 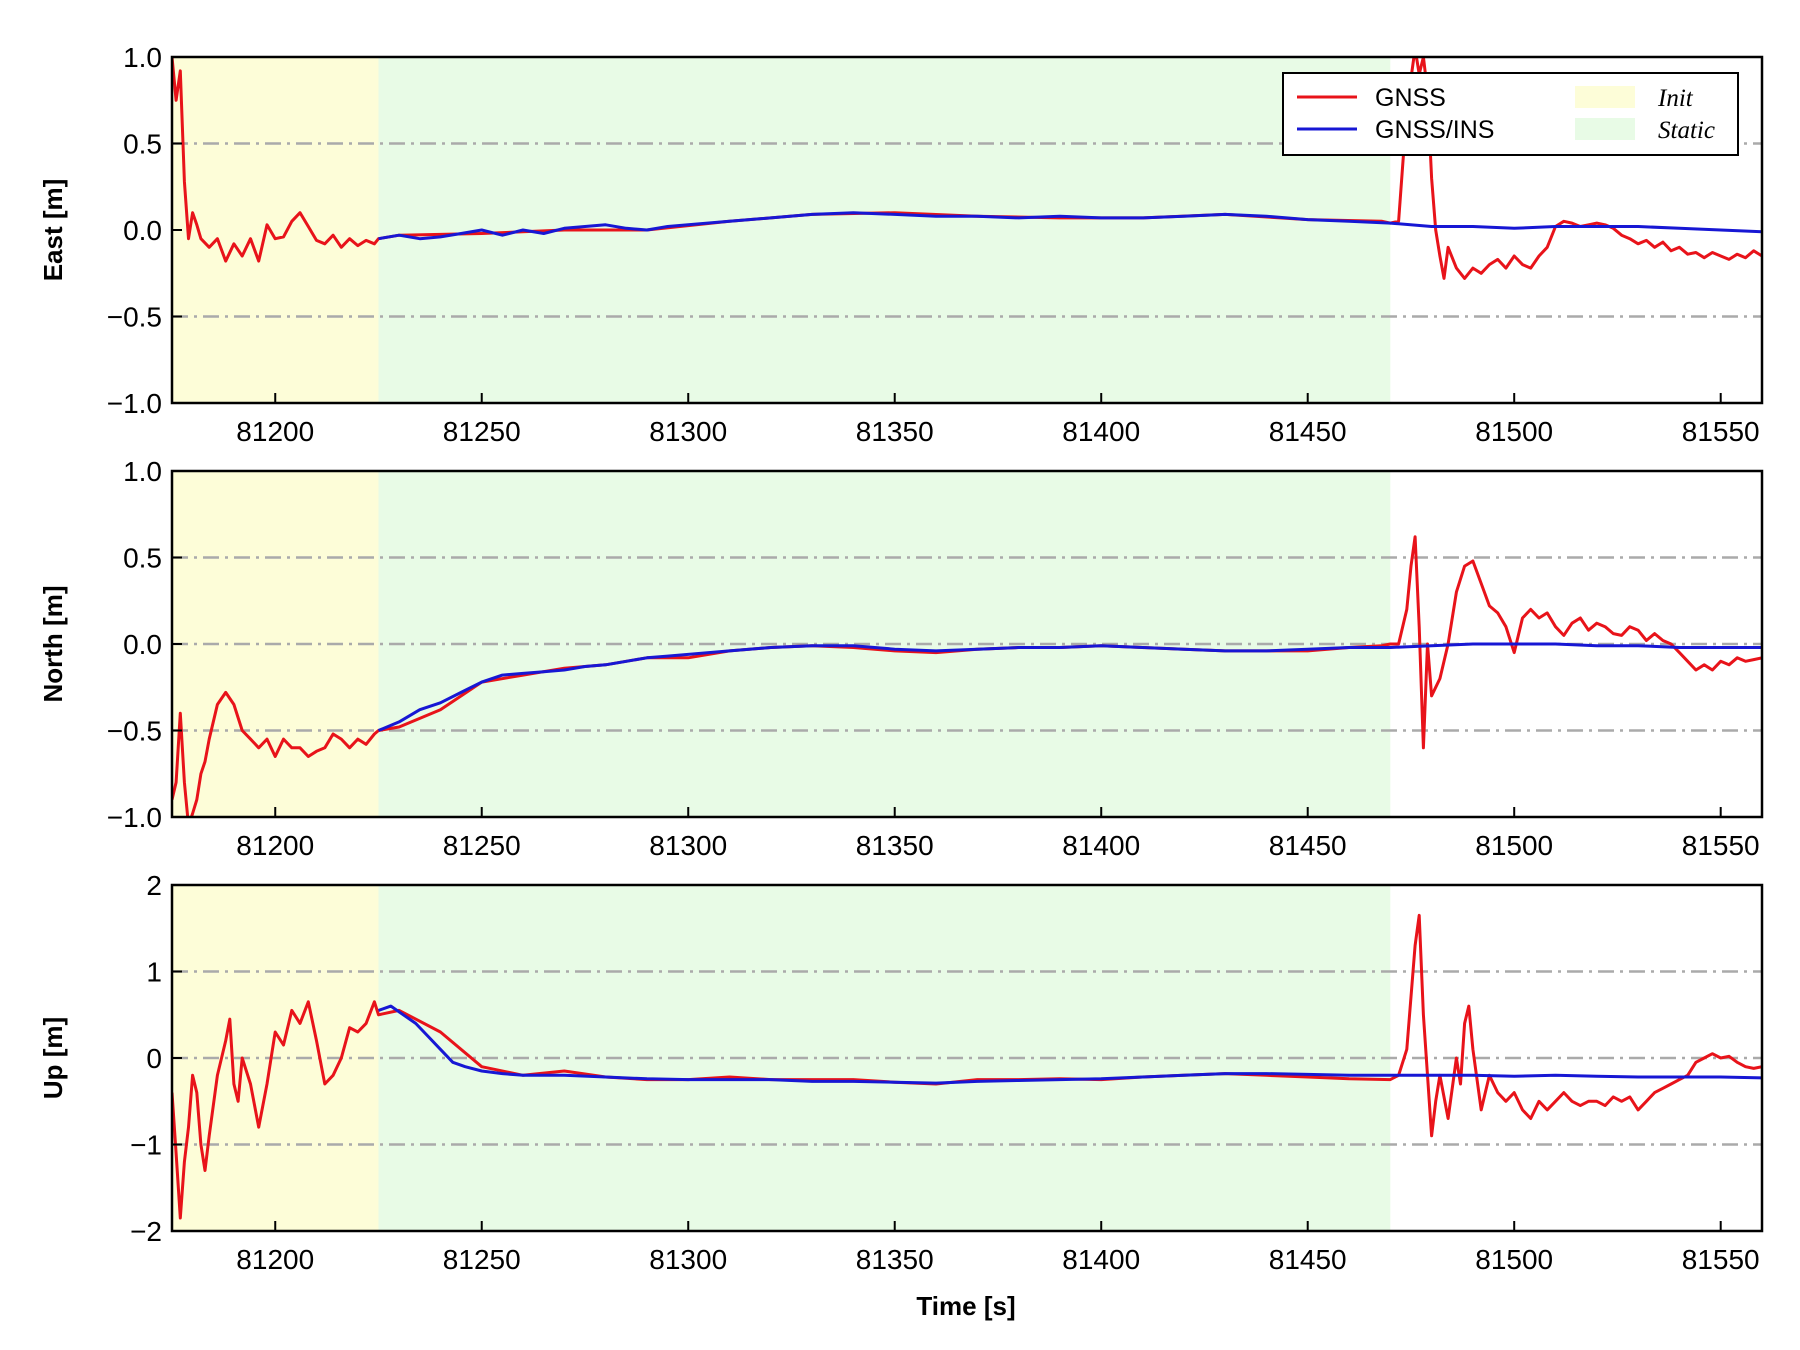 I want to click on legend-label-gnss: GNSS, so click(x=1410, y=98).